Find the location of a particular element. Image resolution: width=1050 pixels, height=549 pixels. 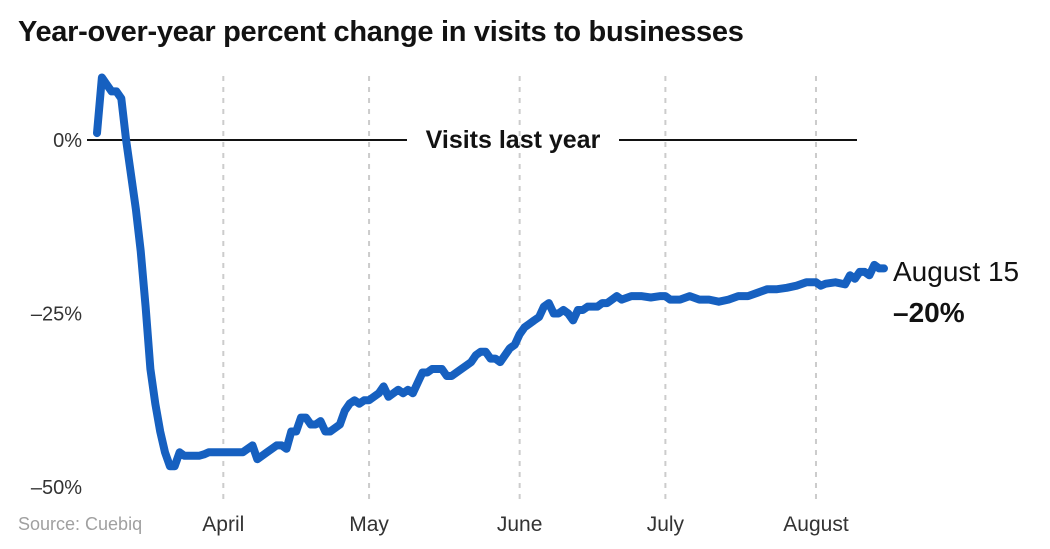

y-axis-ticks: 0% –25% –50% is located at coordinates (56, 314).